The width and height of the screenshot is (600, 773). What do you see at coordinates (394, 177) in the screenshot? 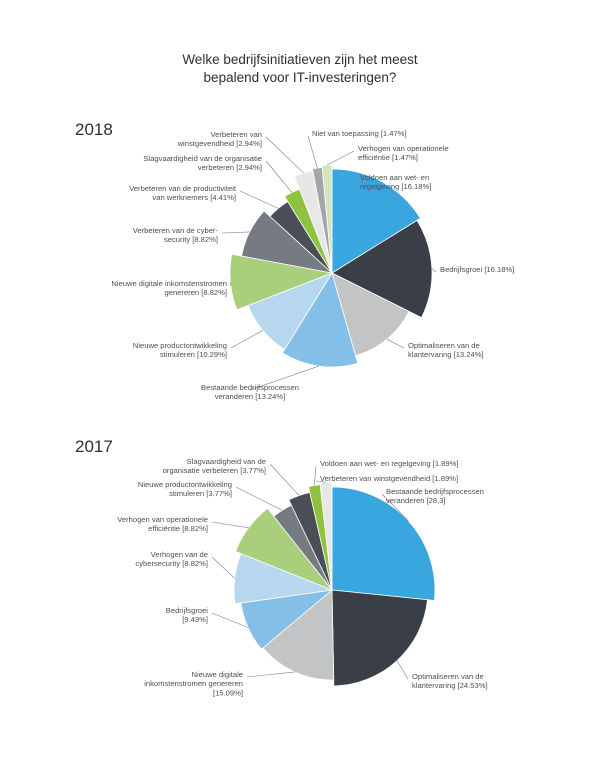
I see `pie-2018-label-0-line-0: Voldoen aan wet- en` at bounding box center [394, 177].